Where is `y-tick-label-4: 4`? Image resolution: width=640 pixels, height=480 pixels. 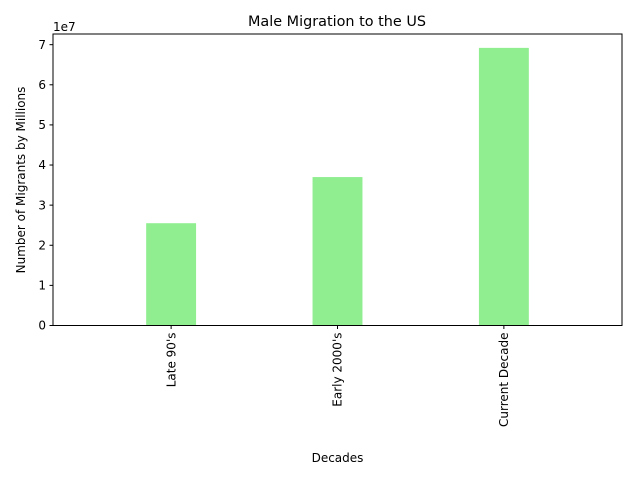 y-tick-label-4: 4 is located at coordinates (42, 165).